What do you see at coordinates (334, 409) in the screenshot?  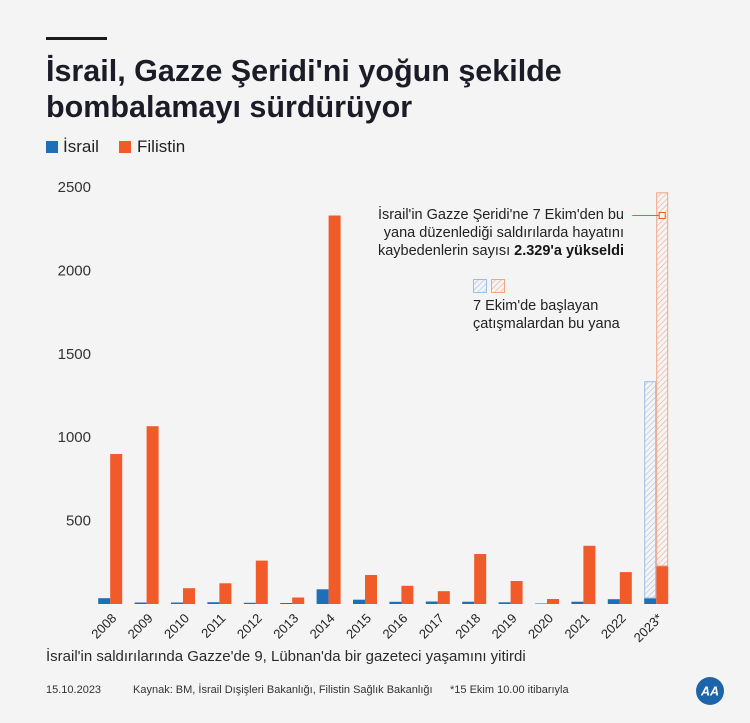 I see `bar-filistin-2014` at bounding box center [334, 409].